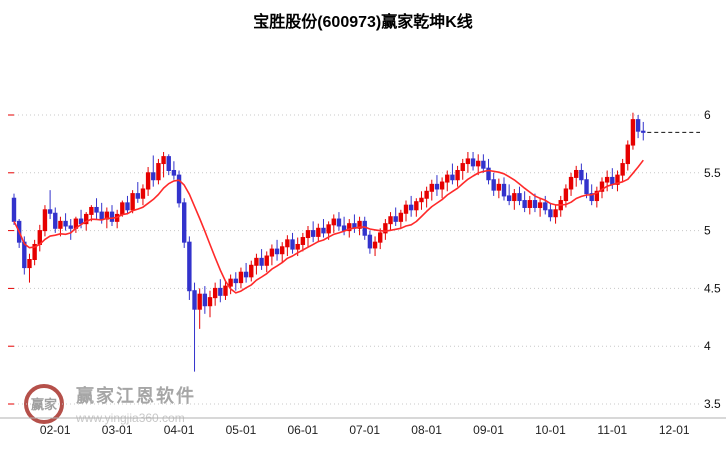 This screenshot has width=726, height=450. Describe the element at coordinates (117, 430) in the screenshot. I see `x-axis-label: 03-01` at that location.